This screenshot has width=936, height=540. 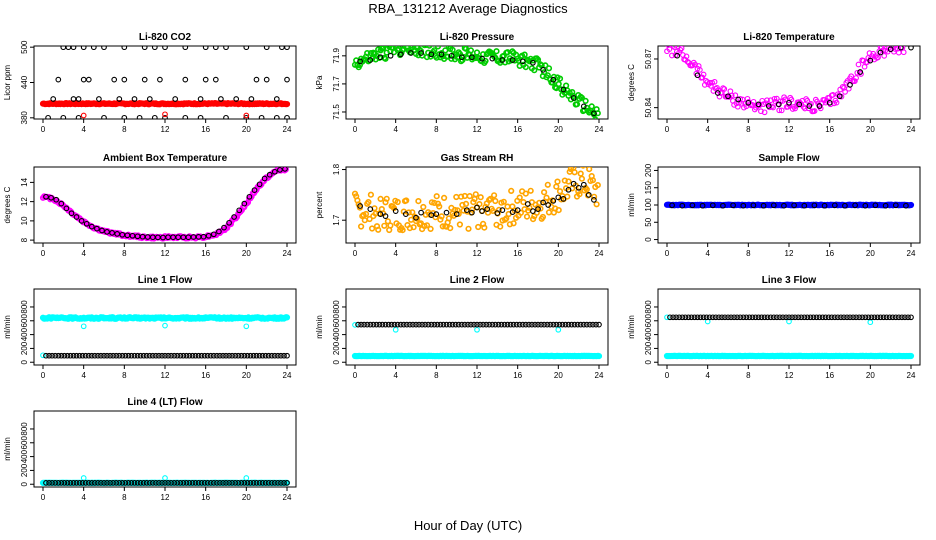 What do you see at coordinates (748, 375) in the screenshot?
I see `x-tick-label: 8` at bounding box center [748, 375].